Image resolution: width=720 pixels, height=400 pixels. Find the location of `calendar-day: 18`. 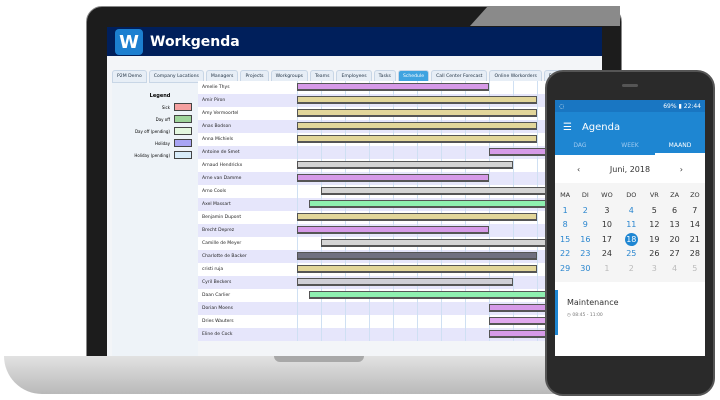

calendar-day: 18 is located at coordinates (631, 239).